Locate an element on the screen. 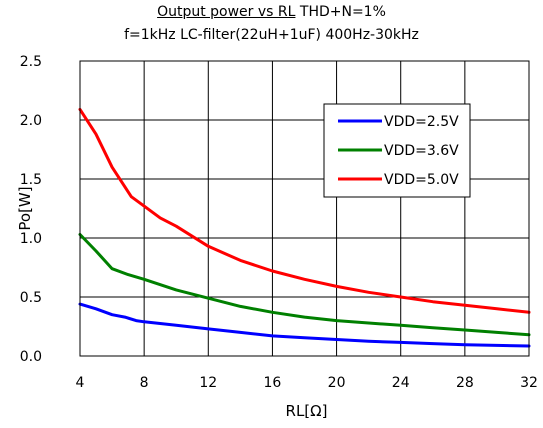  y-tick-label: 2.0 is located at coordinates (31, 121).